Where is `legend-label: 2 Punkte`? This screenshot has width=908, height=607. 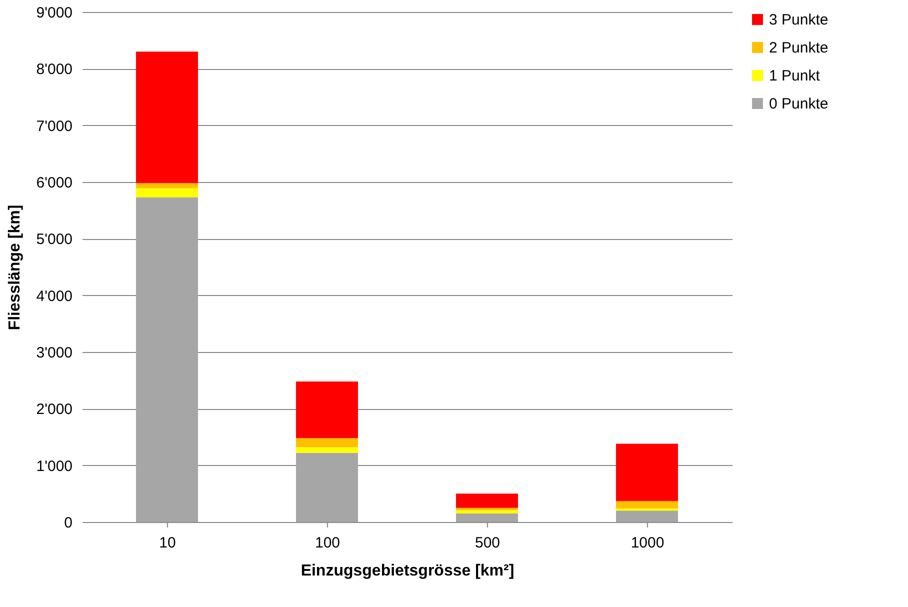 legend-label: 2 Punkte is located at coordinates (798, 48).